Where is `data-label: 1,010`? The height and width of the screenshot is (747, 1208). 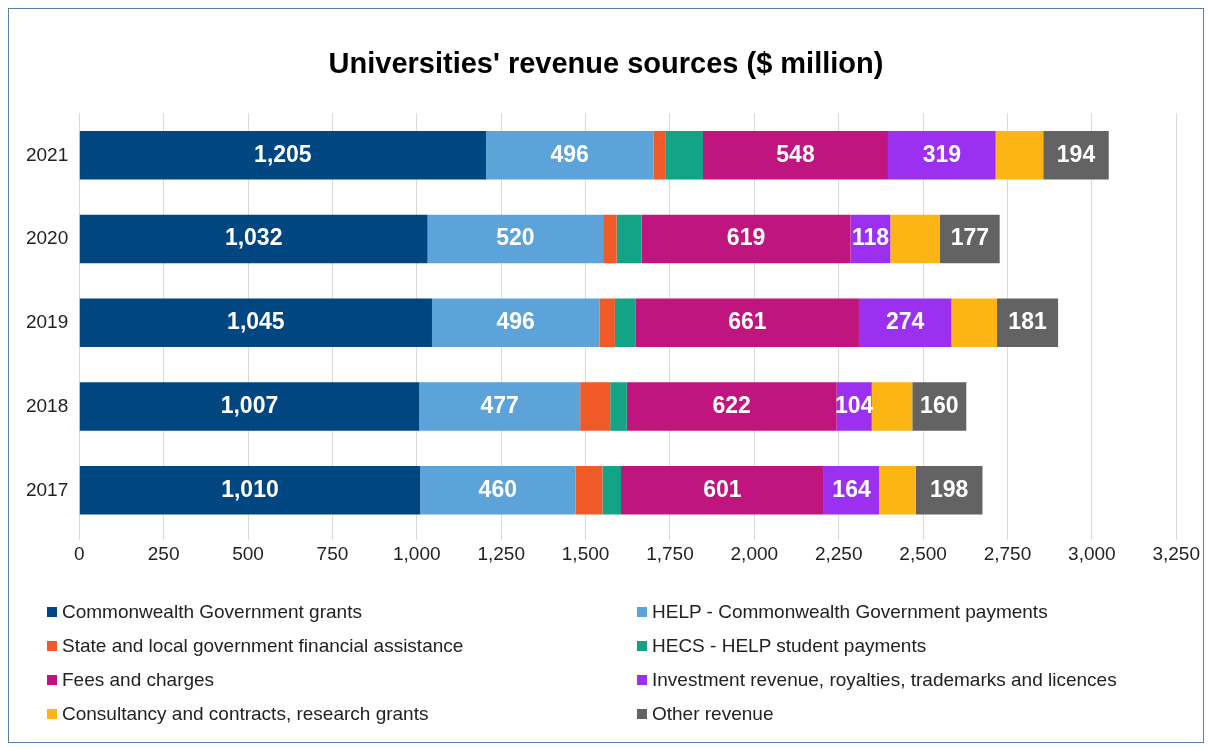 data-label: 1,010 is located at coordinates (250, 488).